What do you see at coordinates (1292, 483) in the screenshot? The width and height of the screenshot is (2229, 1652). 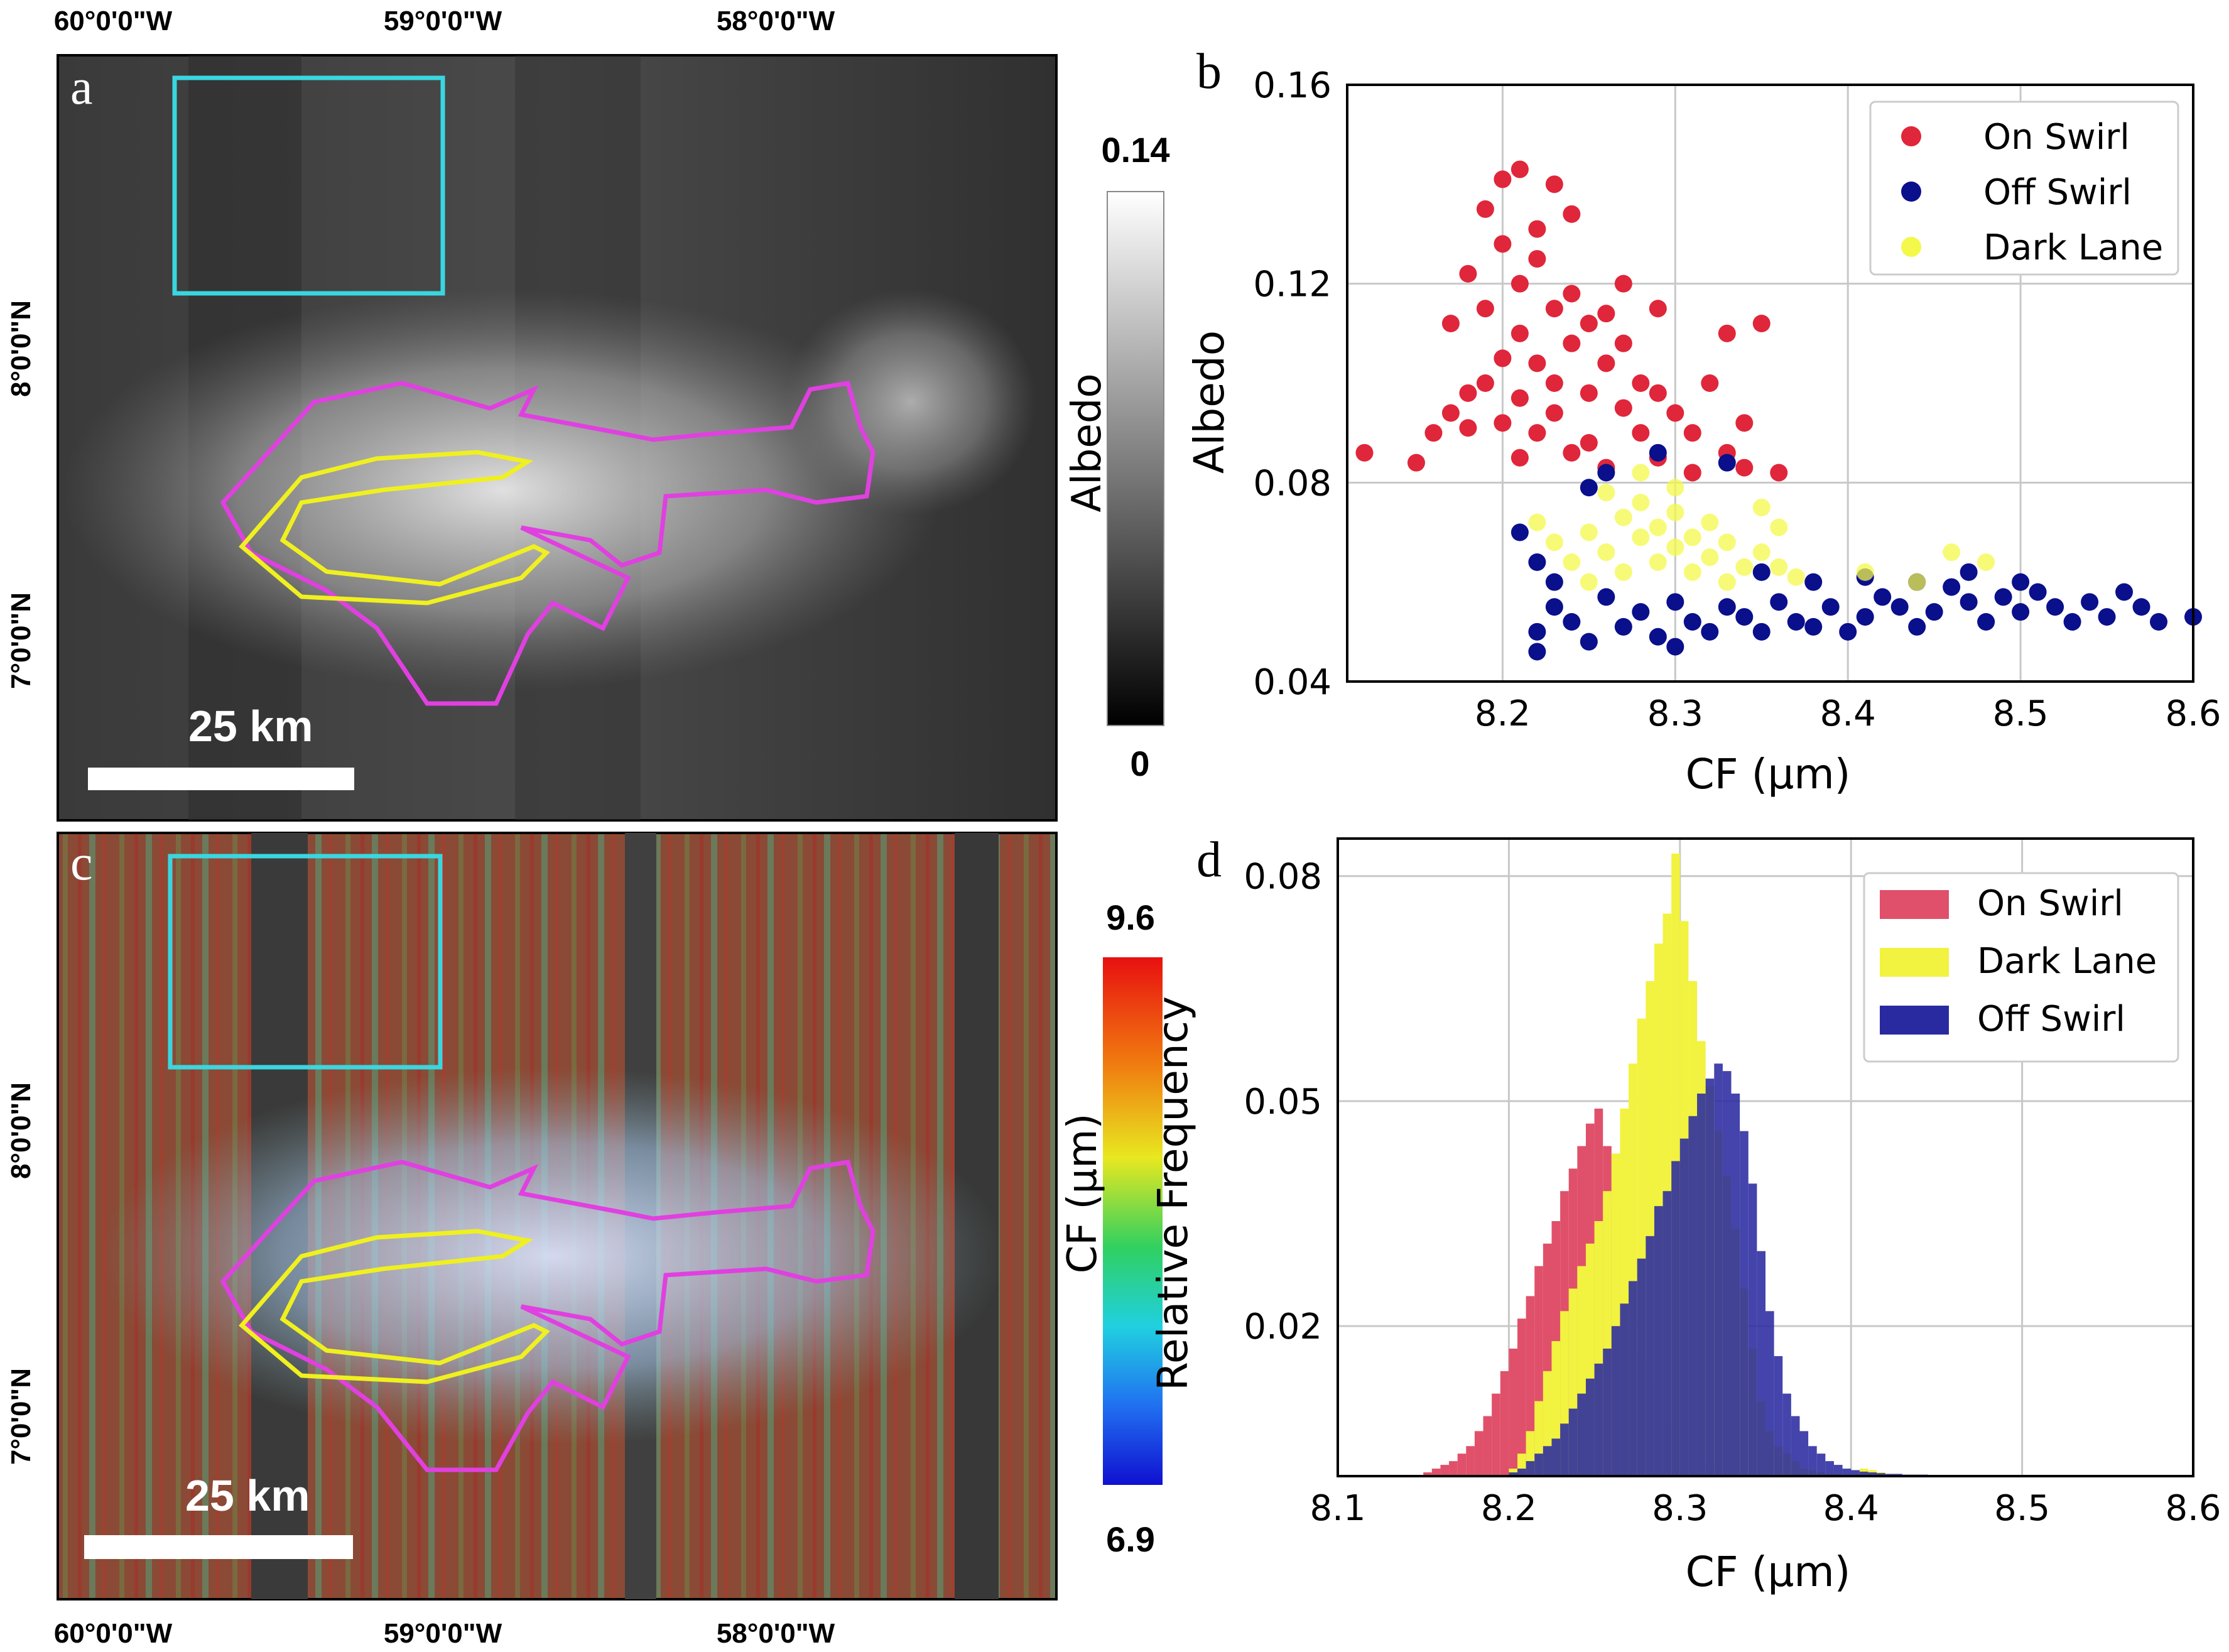 I see `scatter-y-tick-label: 0.08` at bounding box center [1292, 483].